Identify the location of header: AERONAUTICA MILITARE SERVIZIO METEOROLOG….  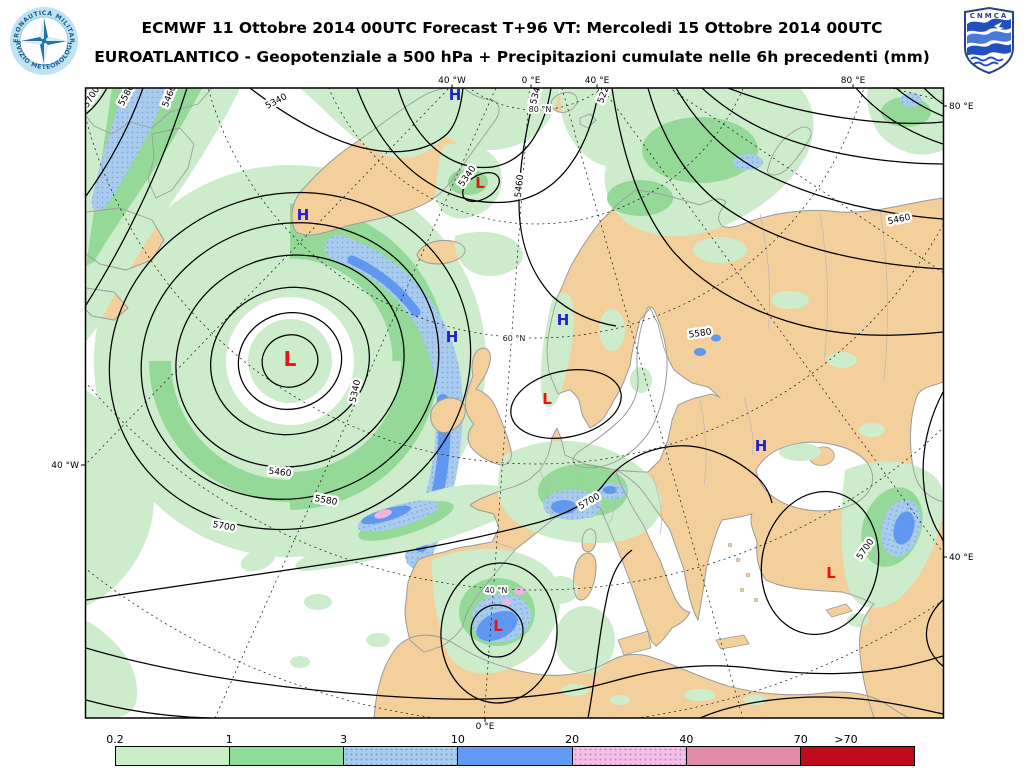
(512, 41).